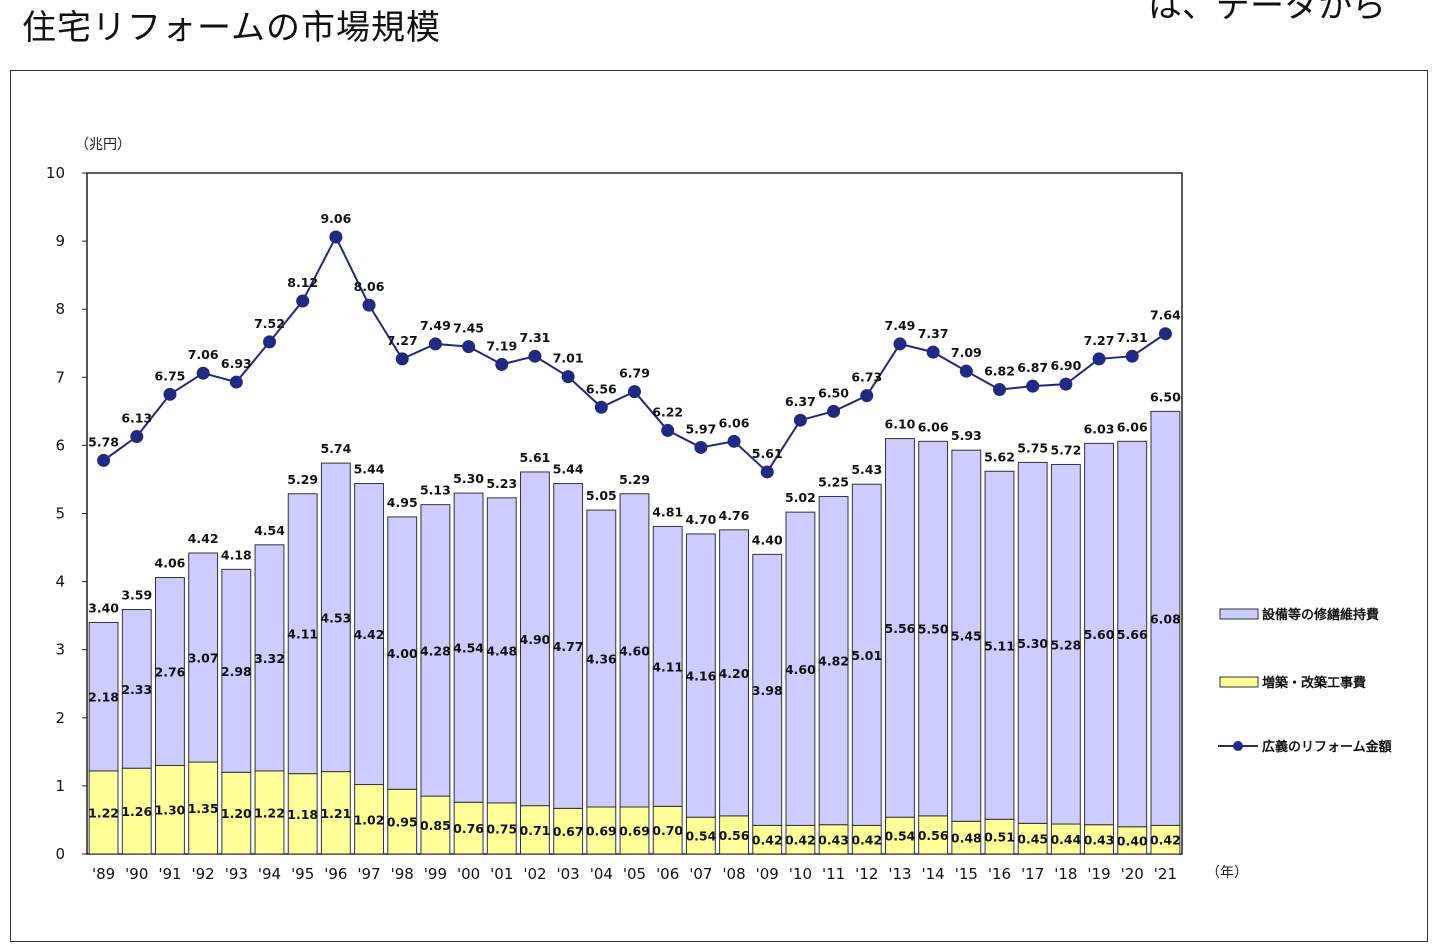  I want to click on bar-extension-label: 0.43, so click(833, 839).